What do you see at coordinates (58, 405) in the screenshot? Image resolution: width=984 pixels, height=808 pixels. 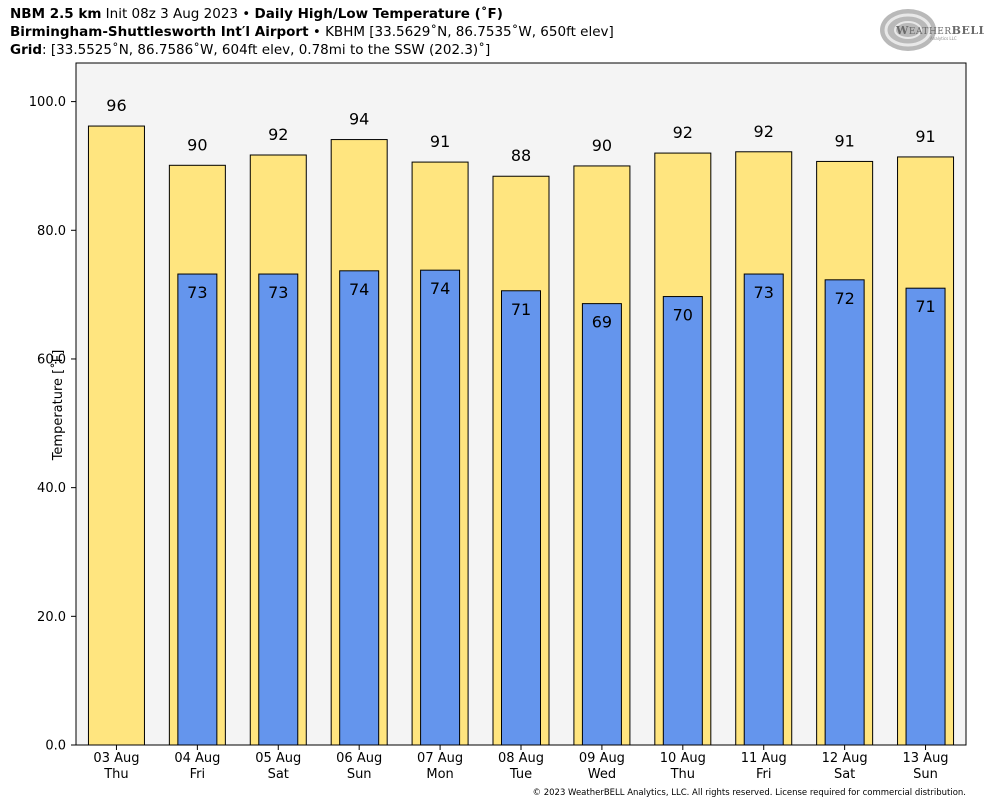 I see `y-axis-label: Temperature [˚F]` at bounding box center [58, 405].